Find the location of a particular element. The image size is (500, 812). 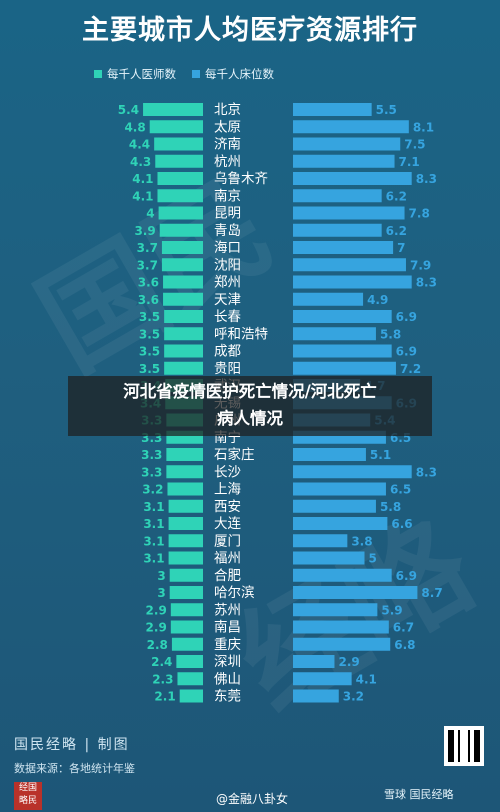

headline-line-1: 河北省疫情医护死亡情况/河北死亡 is located at coordinates (250, 391).